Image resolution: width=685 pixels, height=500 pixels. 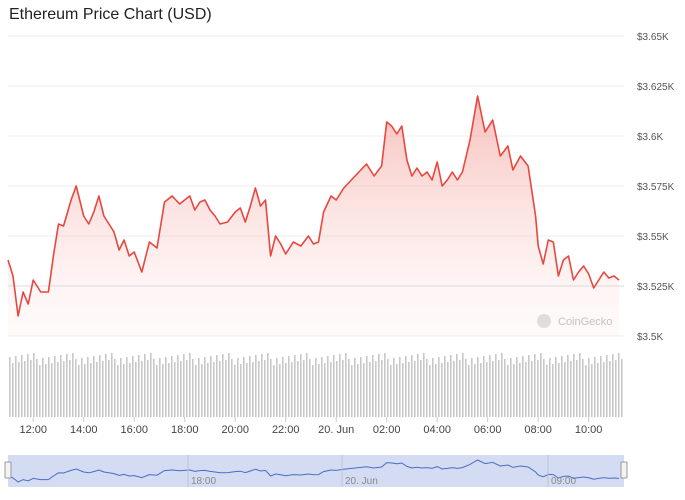 What do you see at coordinates (286, 430) in the screenshot?
I see `x-tick-label: 22:00` at bounding box center [286, 430].